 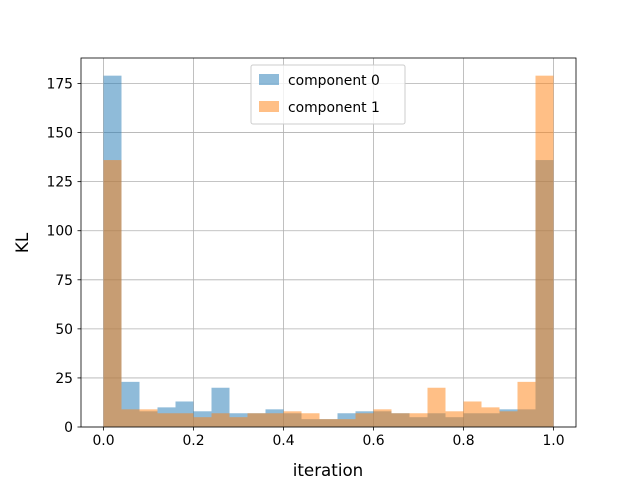 I want to click on y-tick-label-2: 50, so click(x=64, y=330).